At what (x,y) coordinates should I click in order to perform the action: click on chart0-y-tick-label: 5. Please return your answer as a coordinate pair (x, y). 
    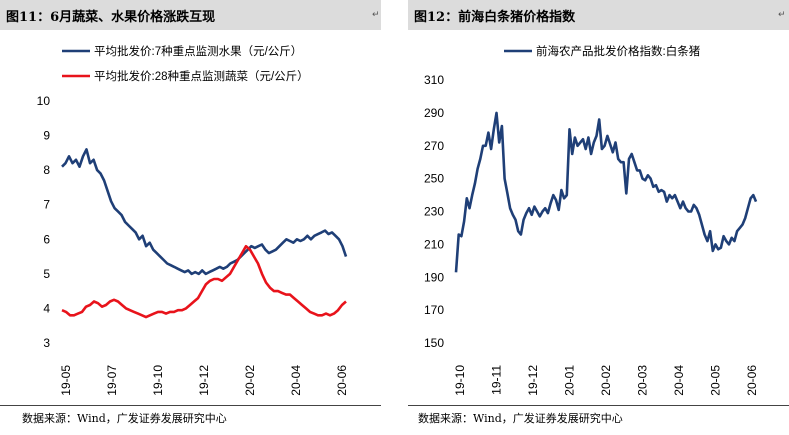
    Looking at the image, I should click on (46, 274).